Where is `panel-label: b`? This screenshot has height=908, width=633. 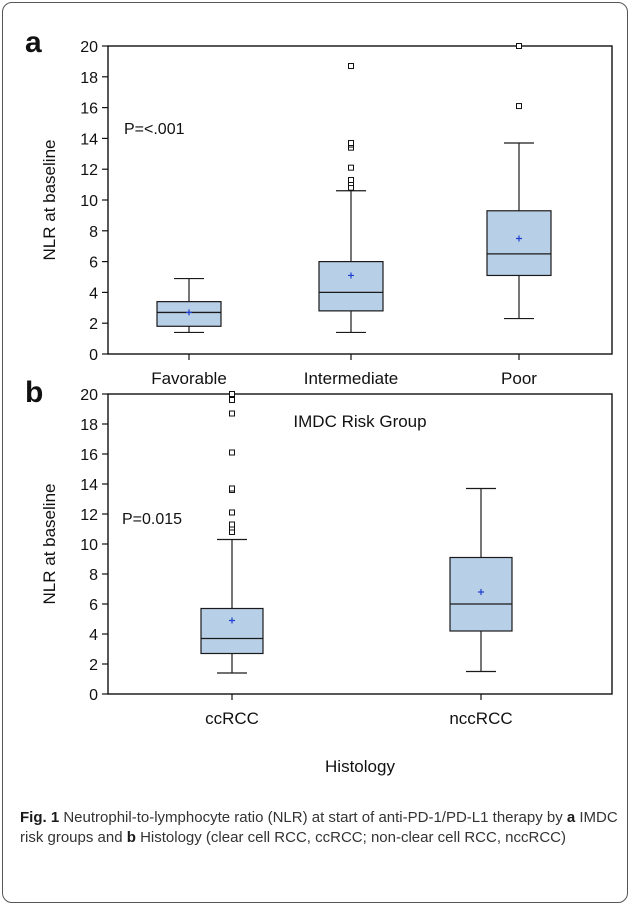 panel-label: b is located at coordinates (34, 392).